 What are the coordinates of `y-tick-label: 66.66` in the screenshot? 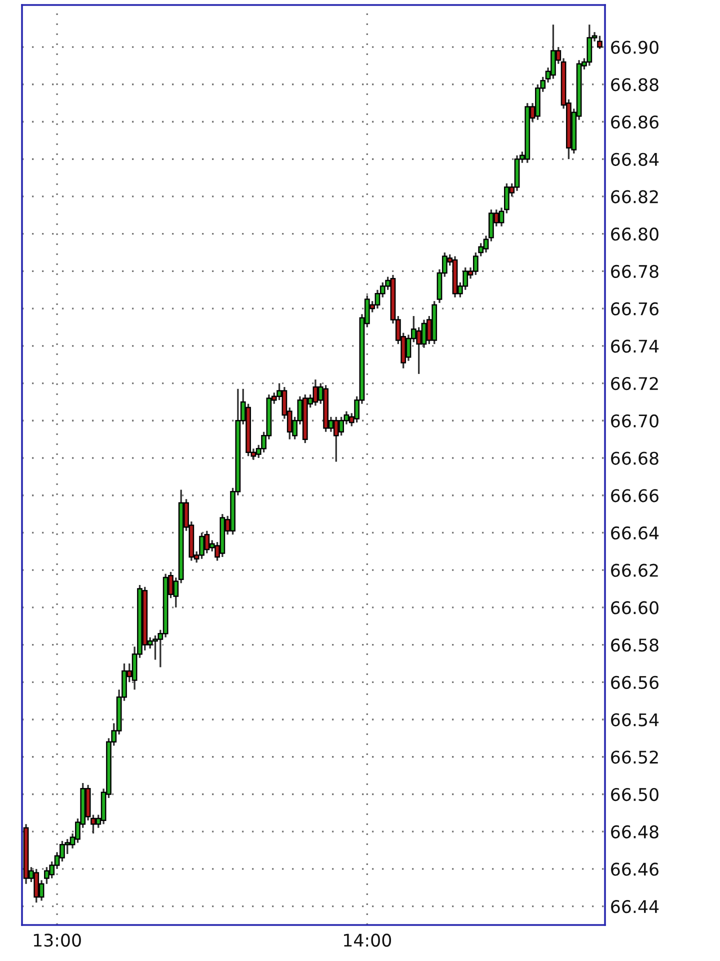 It's located at (634, 495).